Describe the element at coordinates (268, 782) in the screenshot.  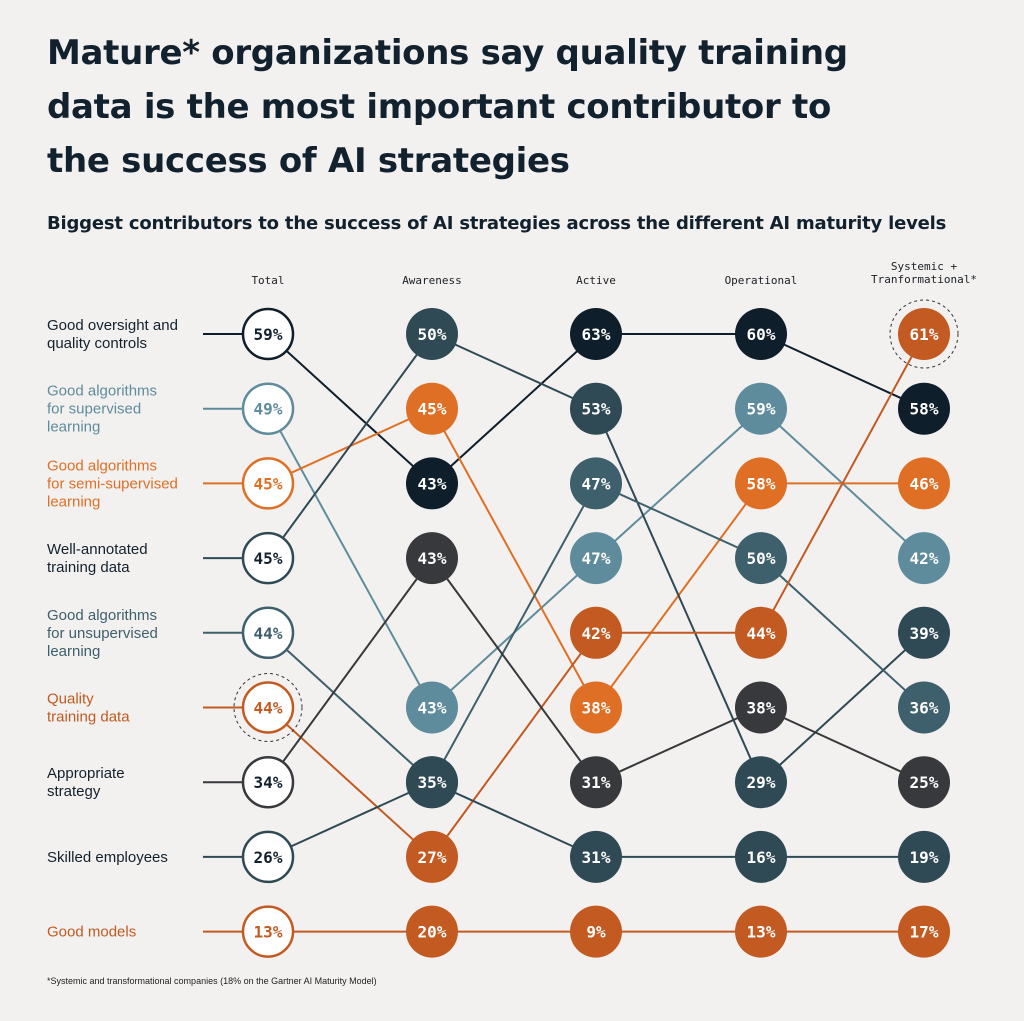
I see `marker-appropriate-strategy-total: 34%` at that location.